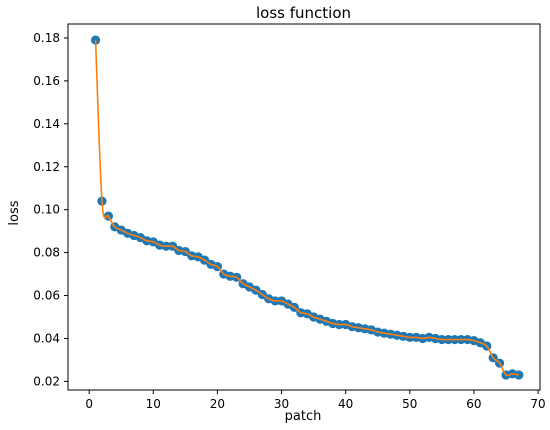 This screenshot has width=550, height=430. What do you see at coordinates (315, 400) in the screenshot?
I see `x-axis-ticks: 0 10 20 30 40 50 60 70` at bounding box center [315, 400].